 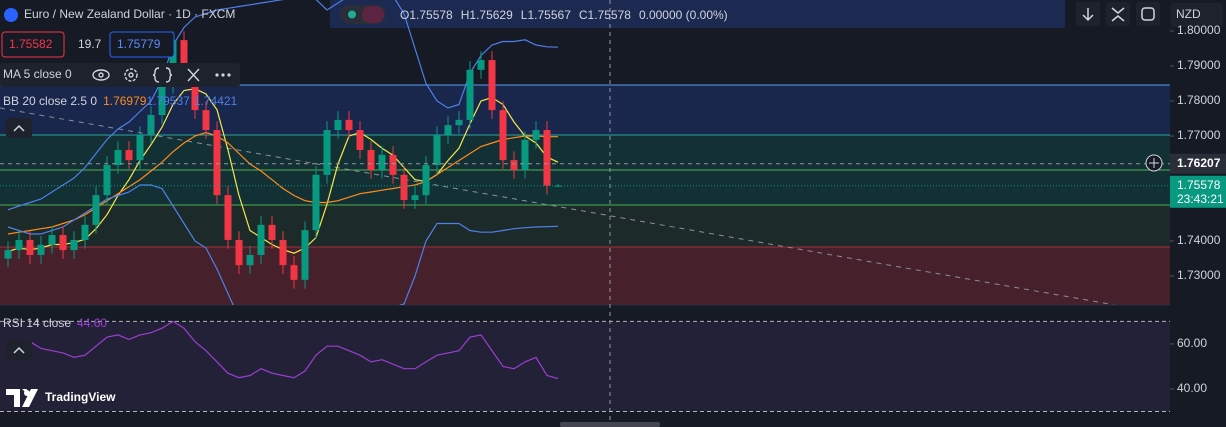 I want to click on last-price-box, so click(x=1198, y=191).